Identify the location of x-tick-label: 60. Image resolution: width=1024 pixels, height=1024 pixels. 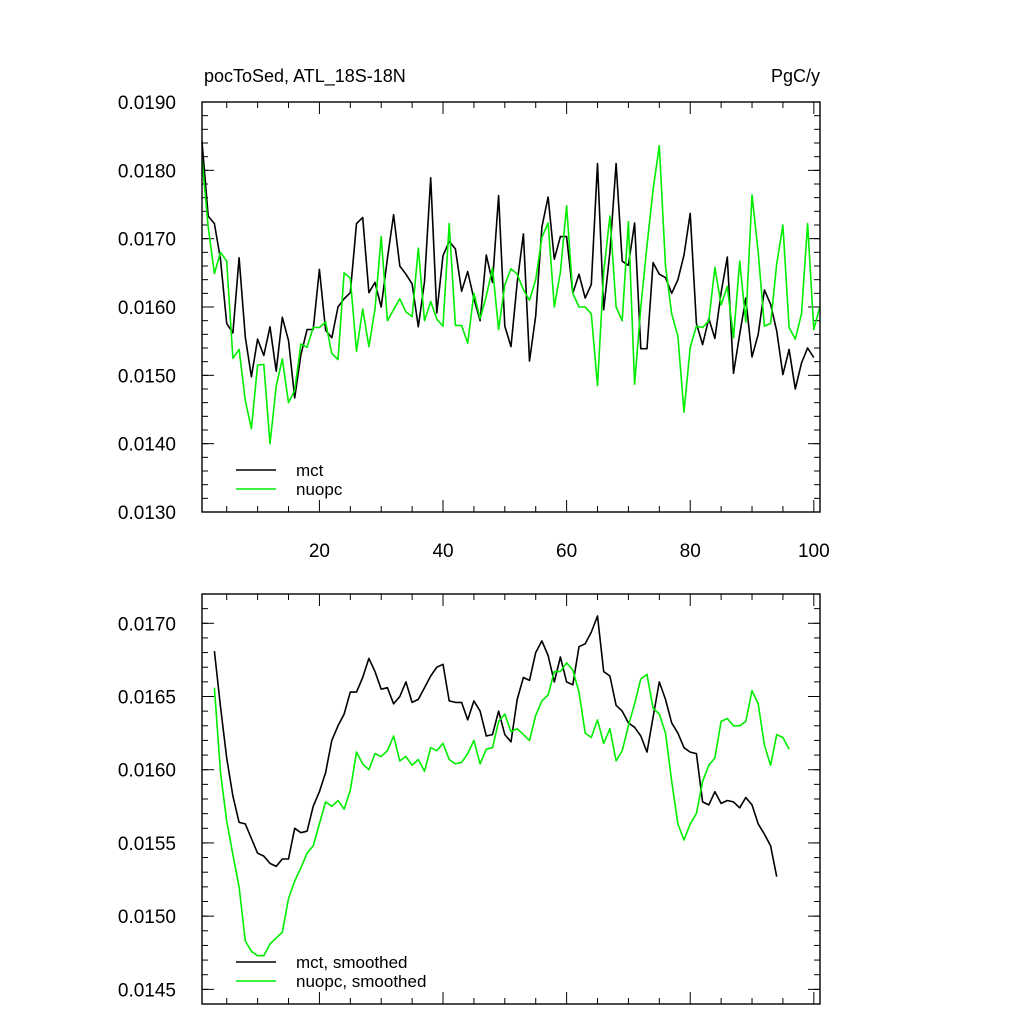
(566, 551).